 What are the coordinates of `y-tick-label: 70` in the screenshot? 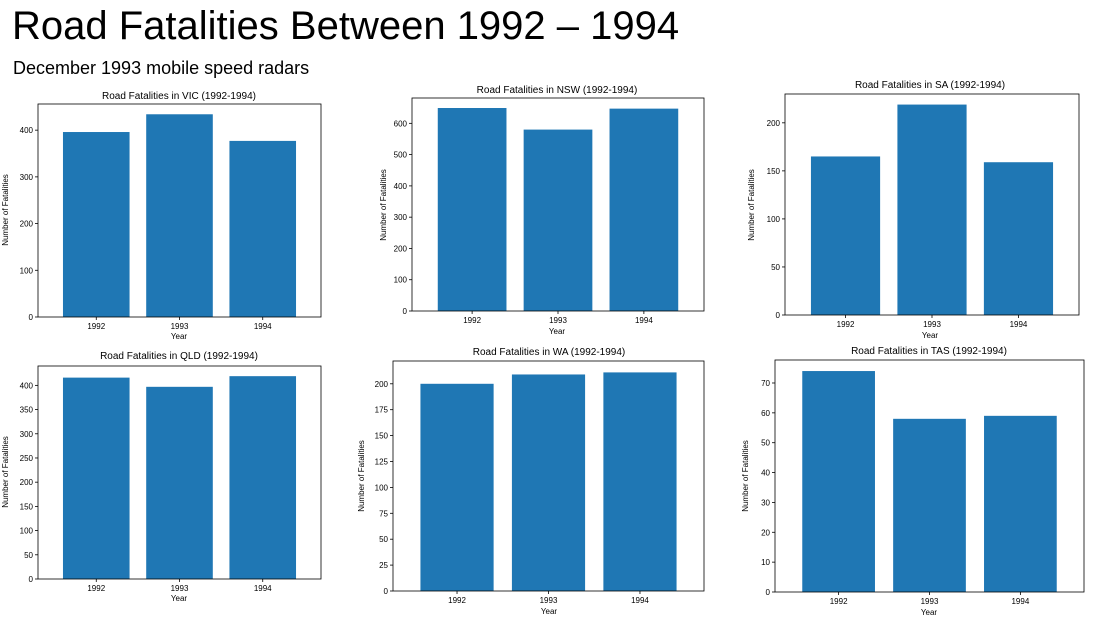 It's located at (765, 383).